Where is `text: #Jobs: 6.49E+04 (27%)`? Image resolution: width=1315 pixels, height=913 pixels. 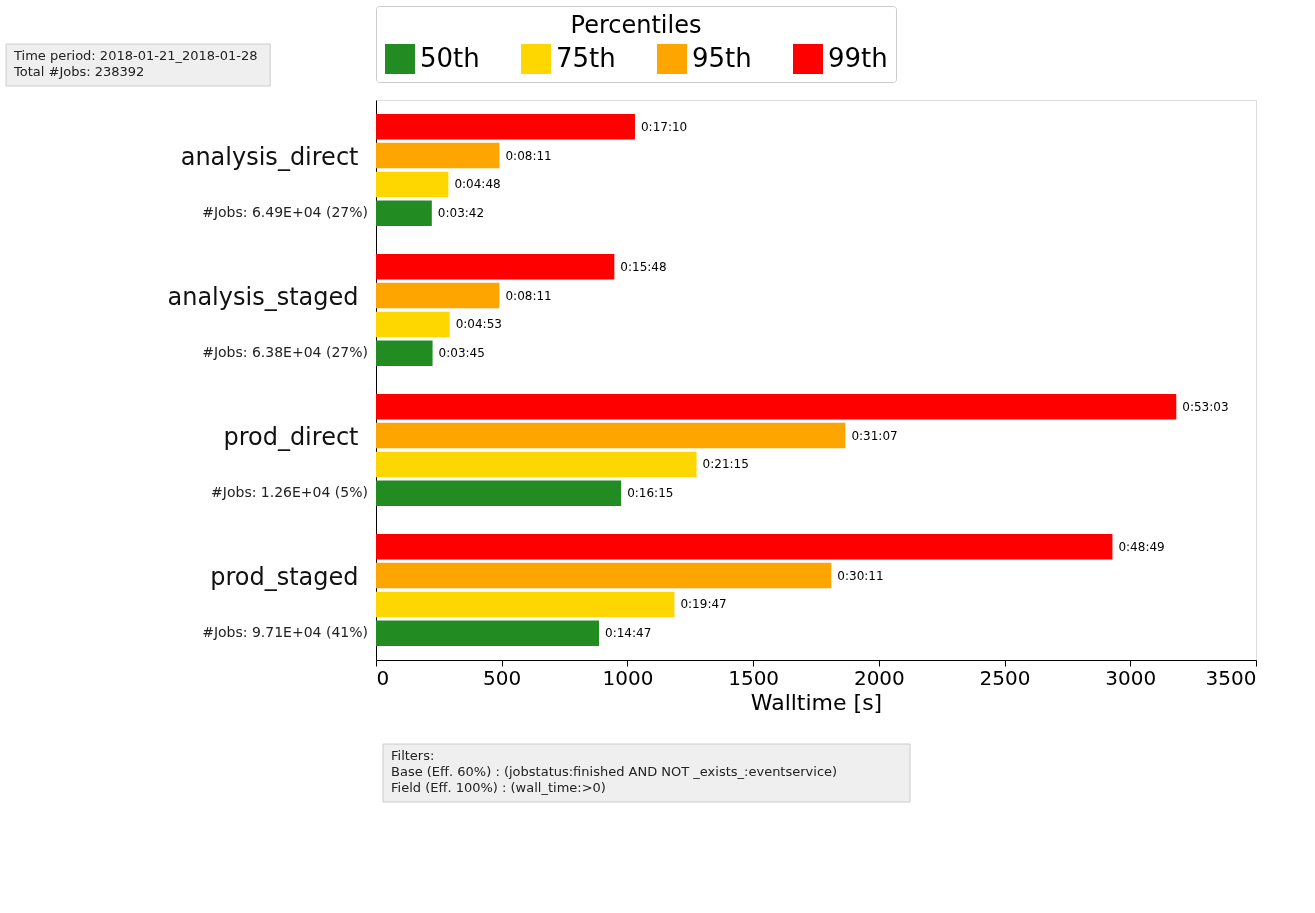 text: #Jobs: 6.49E+04 (27%) is located at coordinates (285, 212).